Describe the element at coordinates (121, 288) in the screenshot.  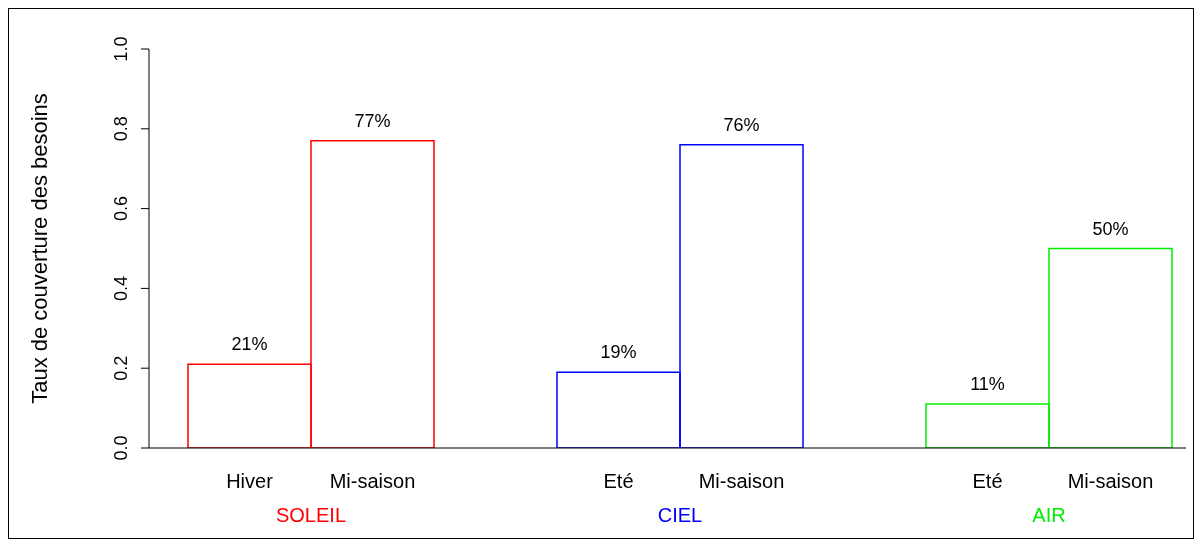
I see `y-tick-label: 0.4` at that location.